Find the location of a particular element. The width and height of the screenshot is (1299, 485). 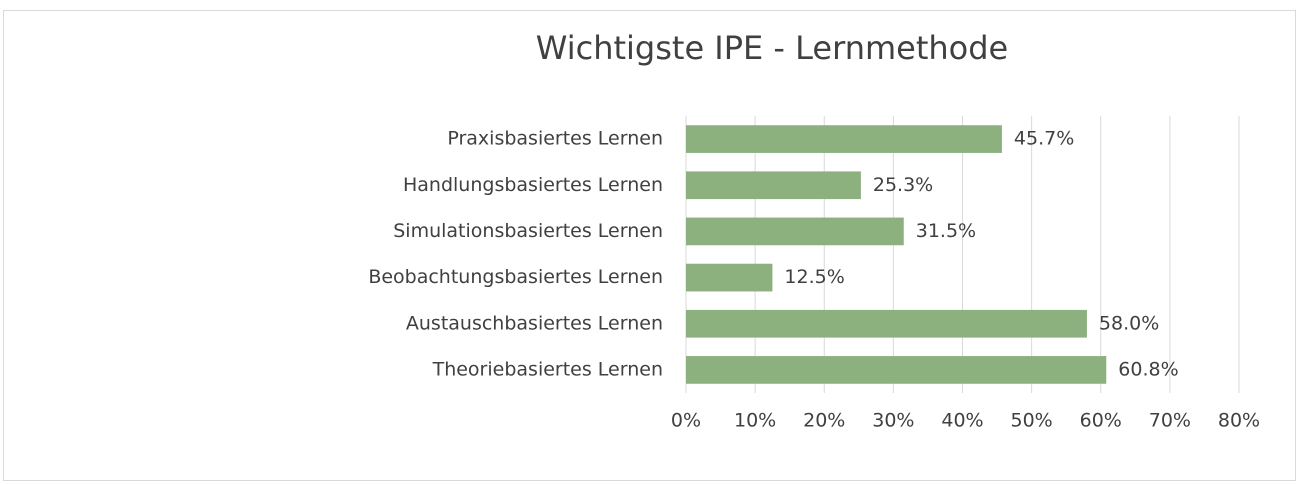

data-label: 25.3% is located at coordinates (903, 185).